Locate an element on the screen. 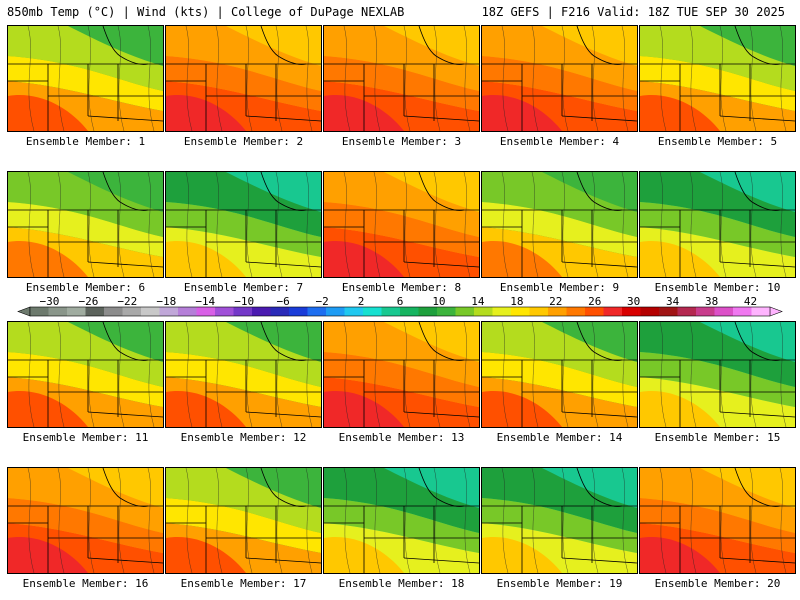 This screenshot has height=600, width=800. colorbar-tick-label: 22 is located at coordinates (555, 302).